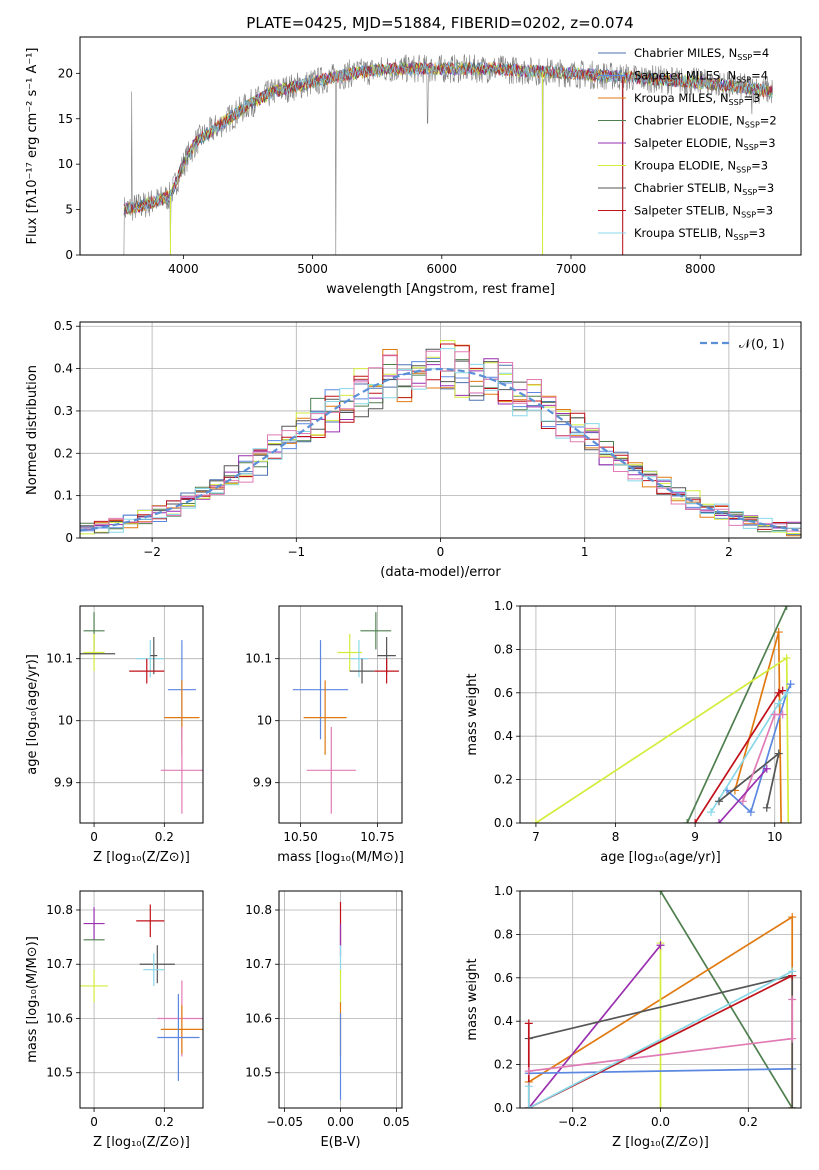  What do you see at coordinates (503, 780) in the screenshot?
I see `y-tick-label: 0.2` at bounding box center [503, 780].